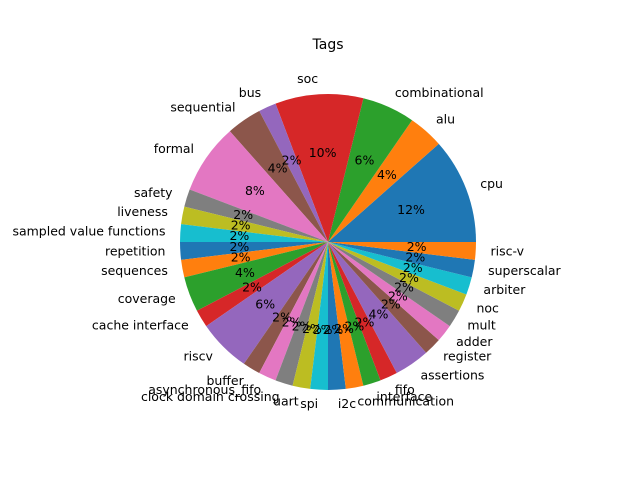 Image resolution: width=640 pixels, height=480 pixels. What do you see at coordinates (452, 374) in the screenshot?
I see `slice-label-assertions: assertions` at bounding box center [452, 374].